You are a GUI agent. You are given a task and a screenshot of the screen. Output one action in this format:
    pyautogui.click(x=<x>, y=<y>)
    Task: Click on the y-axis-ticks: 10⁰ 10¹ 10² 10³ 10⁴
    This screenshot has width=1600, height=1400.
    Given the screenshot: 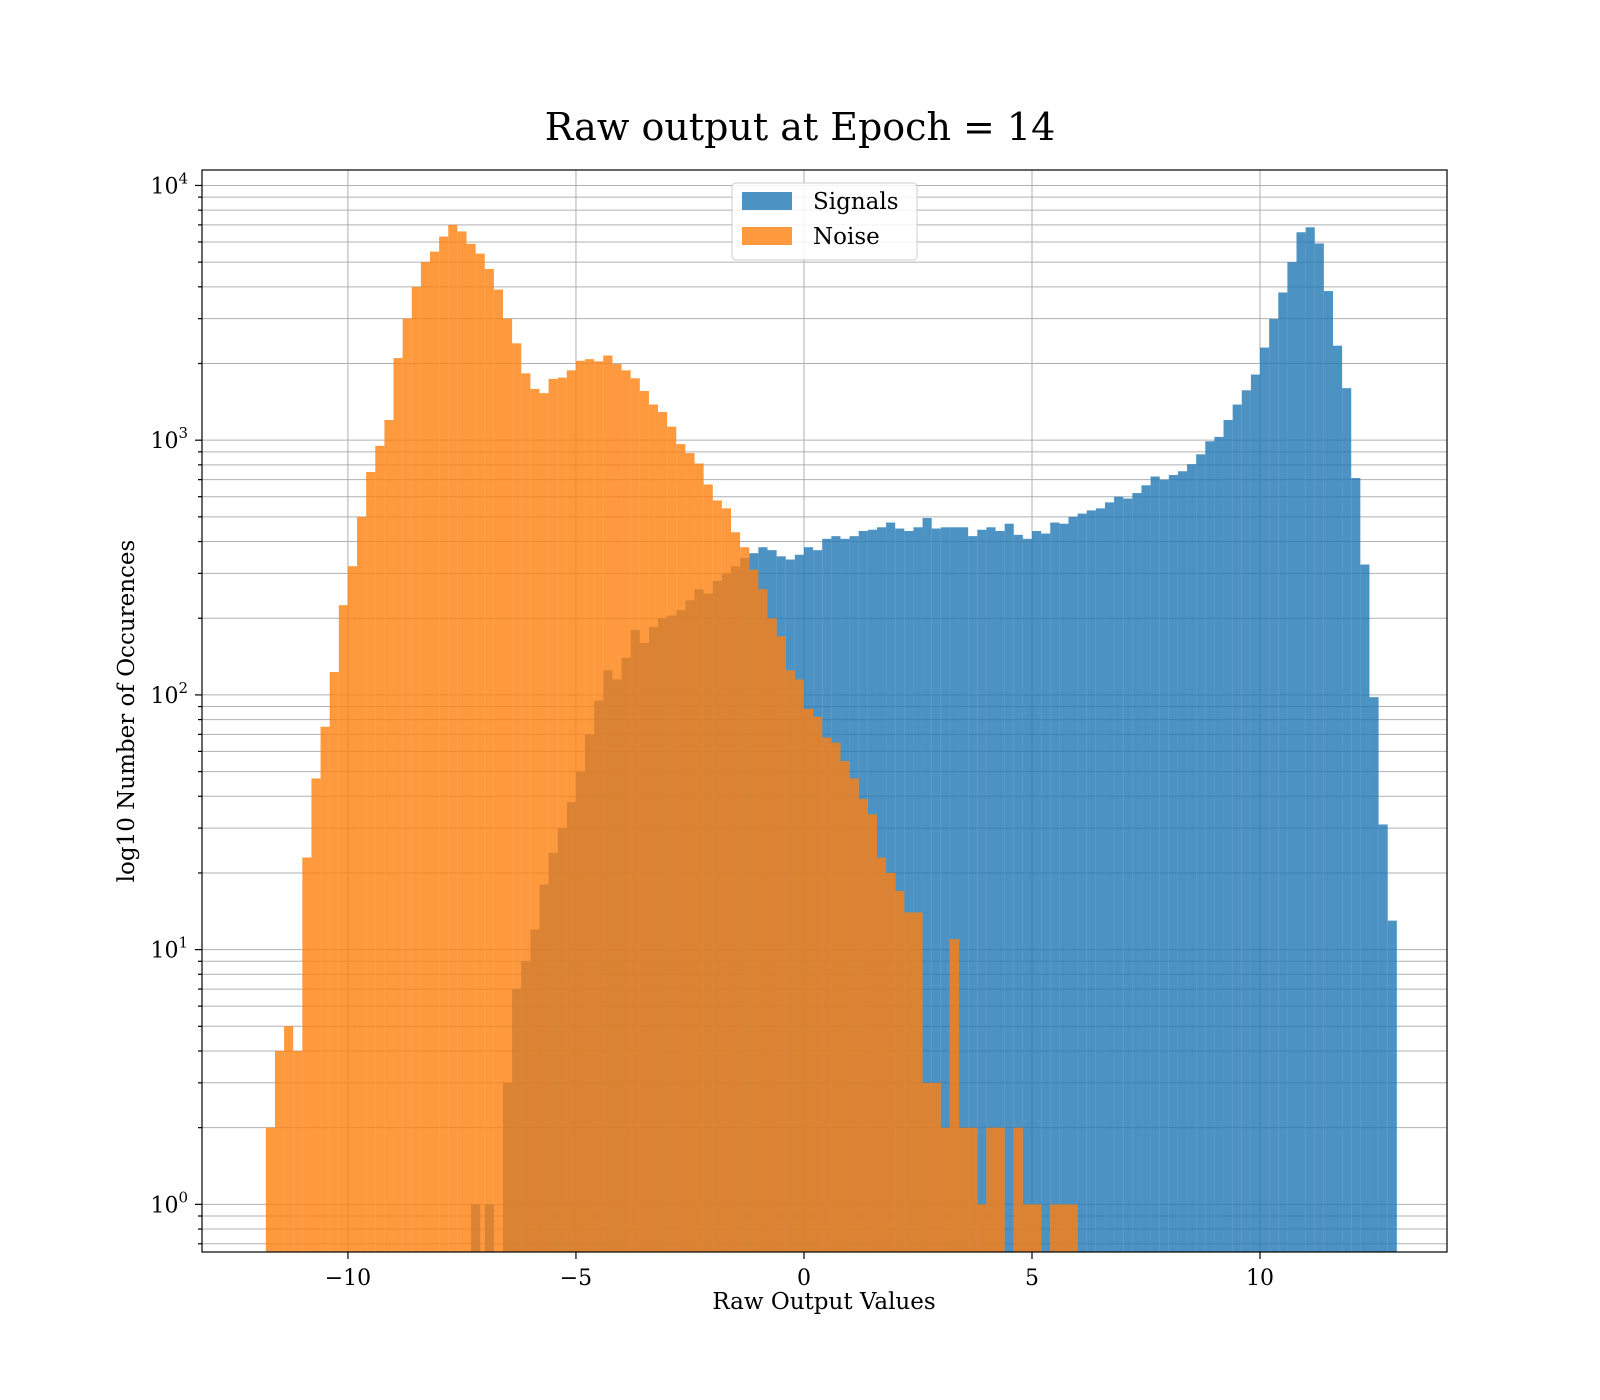 What is the action you would take?
    pyautogui.click(x=176, y=707)
    